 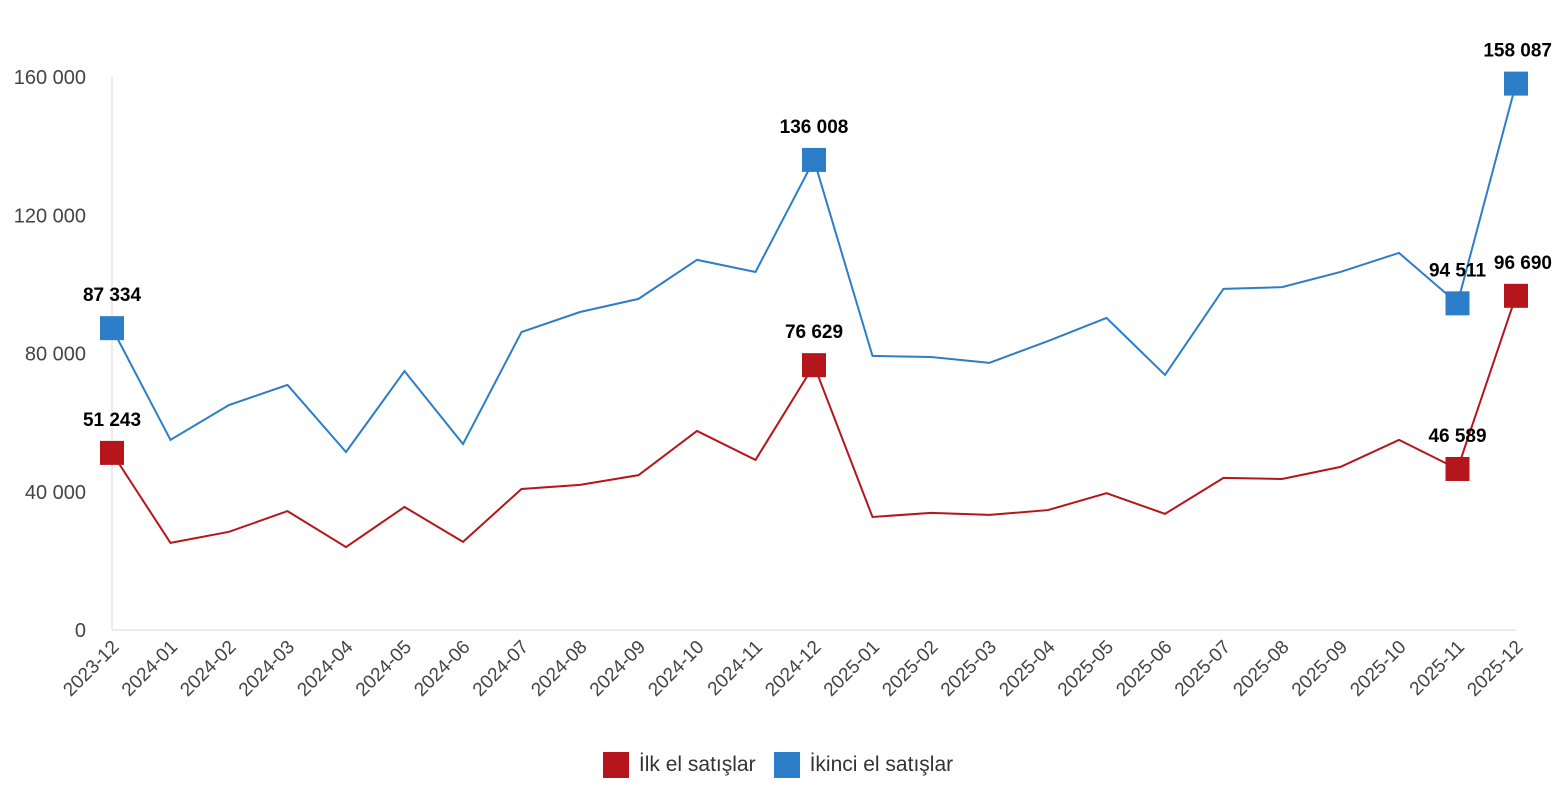 I want to click on x-tick-label: 2025-08, so click(x=1261, y=669).